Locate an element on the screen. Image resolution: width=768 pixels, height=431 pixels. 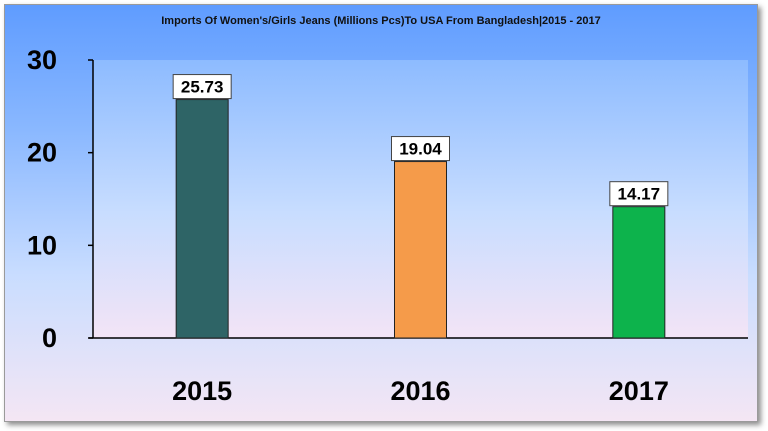
data-label: 25.73 is located at coordinates (202, 87).